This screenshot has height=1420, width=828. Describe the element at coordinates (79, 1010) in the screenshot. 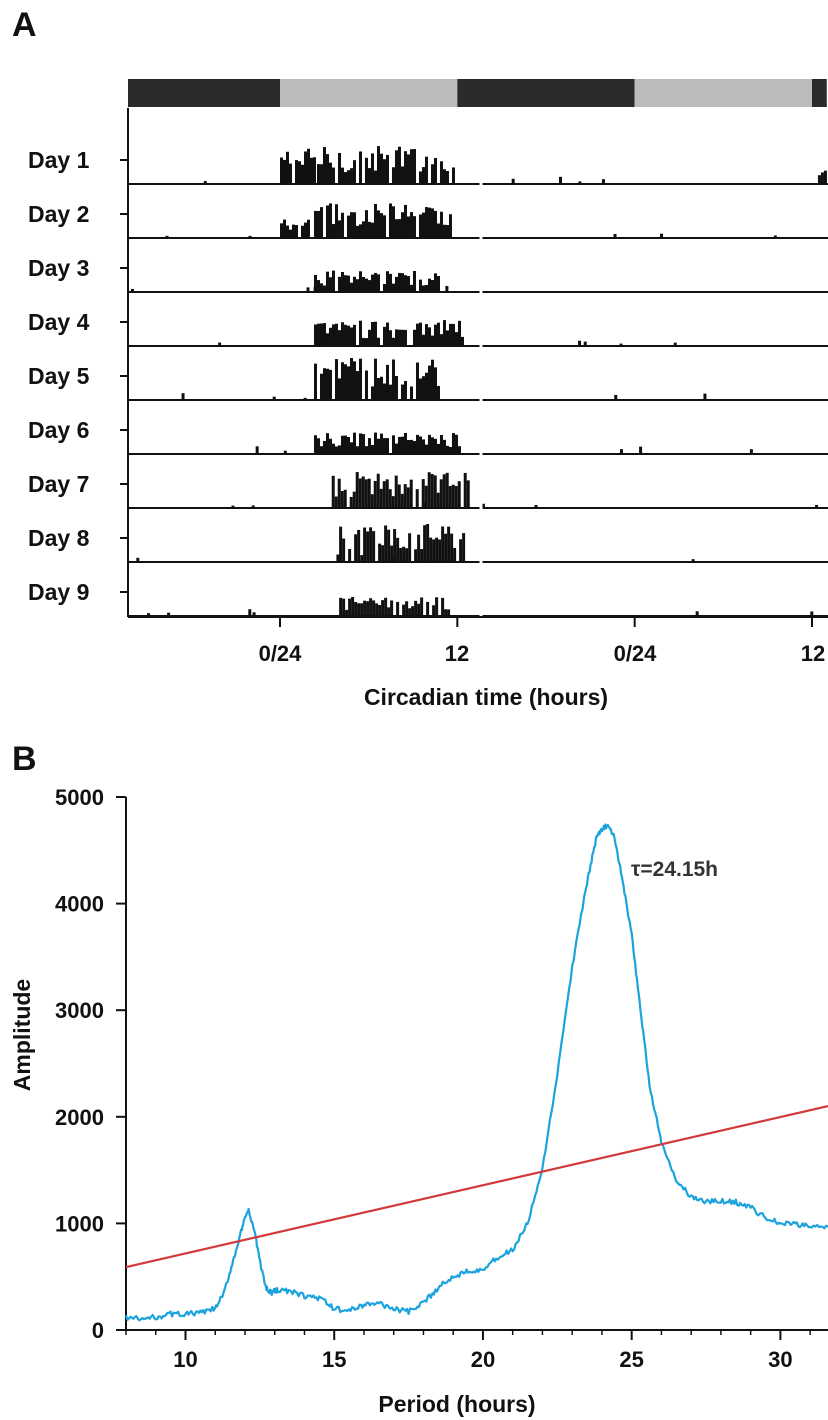

I see `periodogram-y-tick-label: 3000` at that location.